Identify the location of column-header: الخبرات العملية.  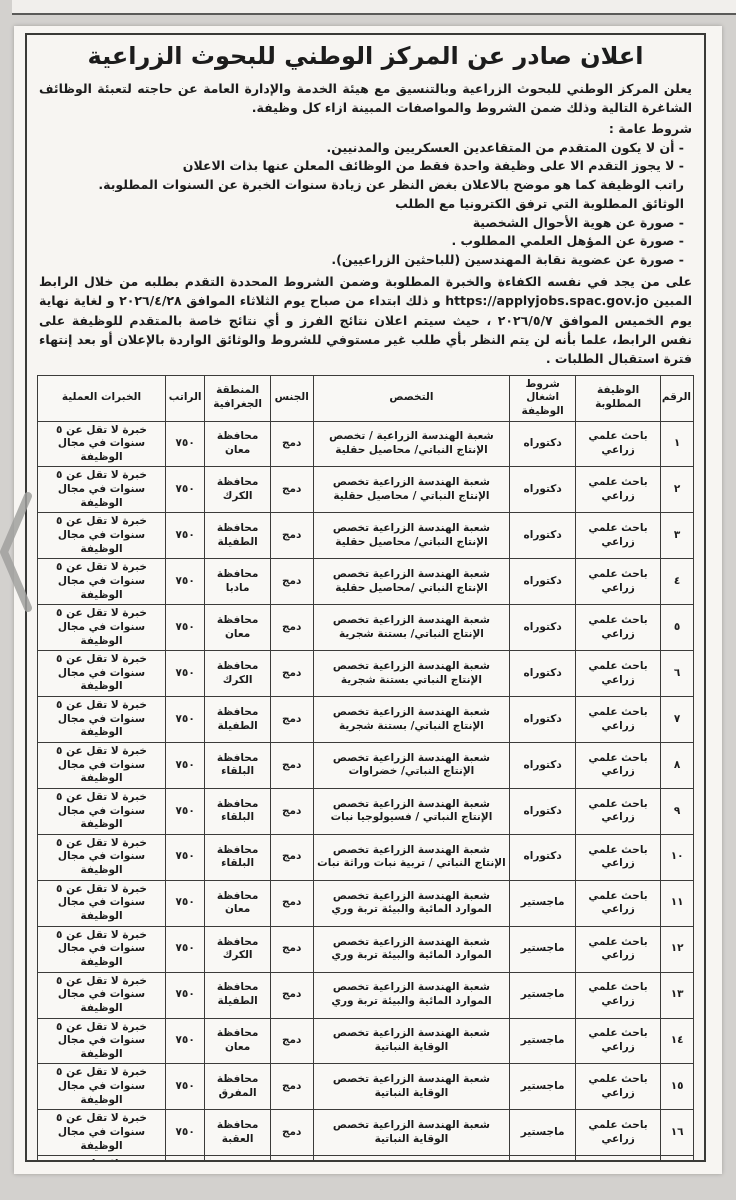
(101, 398).